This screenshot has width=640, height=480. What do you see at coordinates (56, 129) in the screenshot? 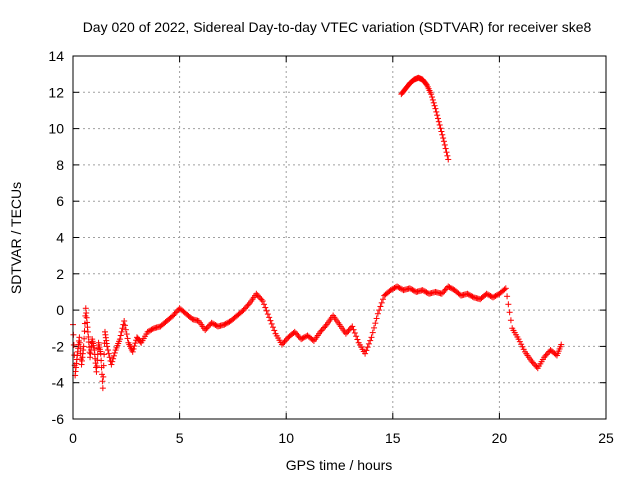
I see `y-tick-label: 10` at bounding box center [56, 129].